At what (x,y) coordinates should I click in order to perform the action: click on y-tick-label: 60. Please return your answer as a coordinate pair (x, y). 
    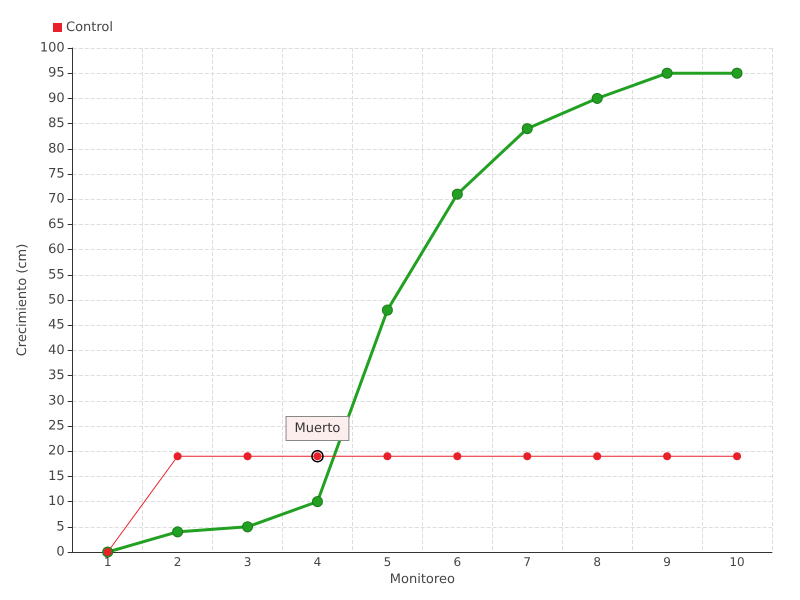
    Looking at the image, I should click on (56, 250).